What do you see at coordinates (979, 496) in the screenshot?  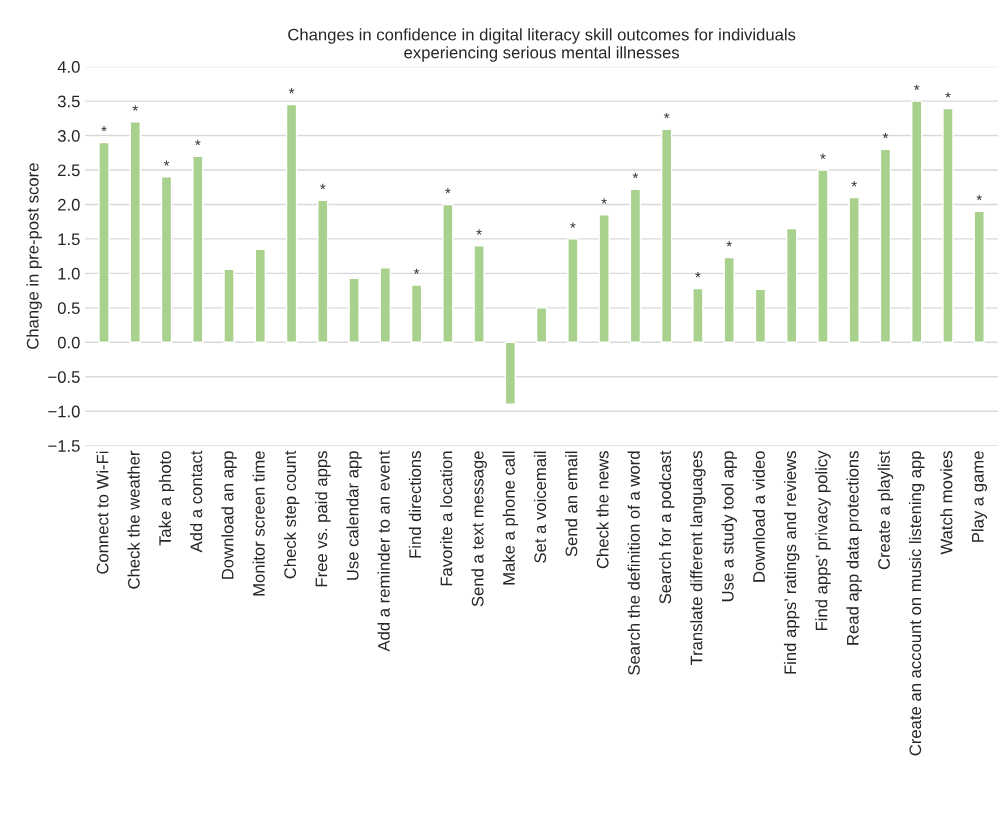 I see `x-tick-label: Play a game` at bounding box center [979, 496].